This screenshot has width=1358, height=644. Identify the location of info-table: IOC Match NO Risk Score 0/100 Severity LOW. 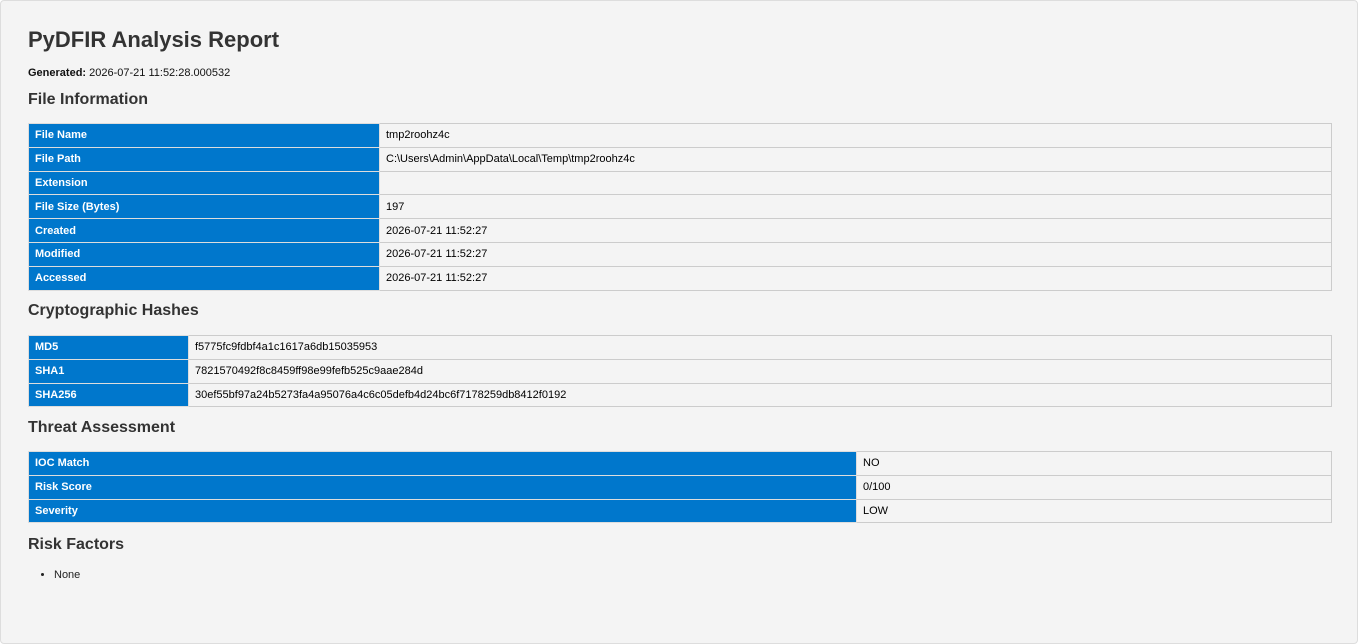
(680, 487).